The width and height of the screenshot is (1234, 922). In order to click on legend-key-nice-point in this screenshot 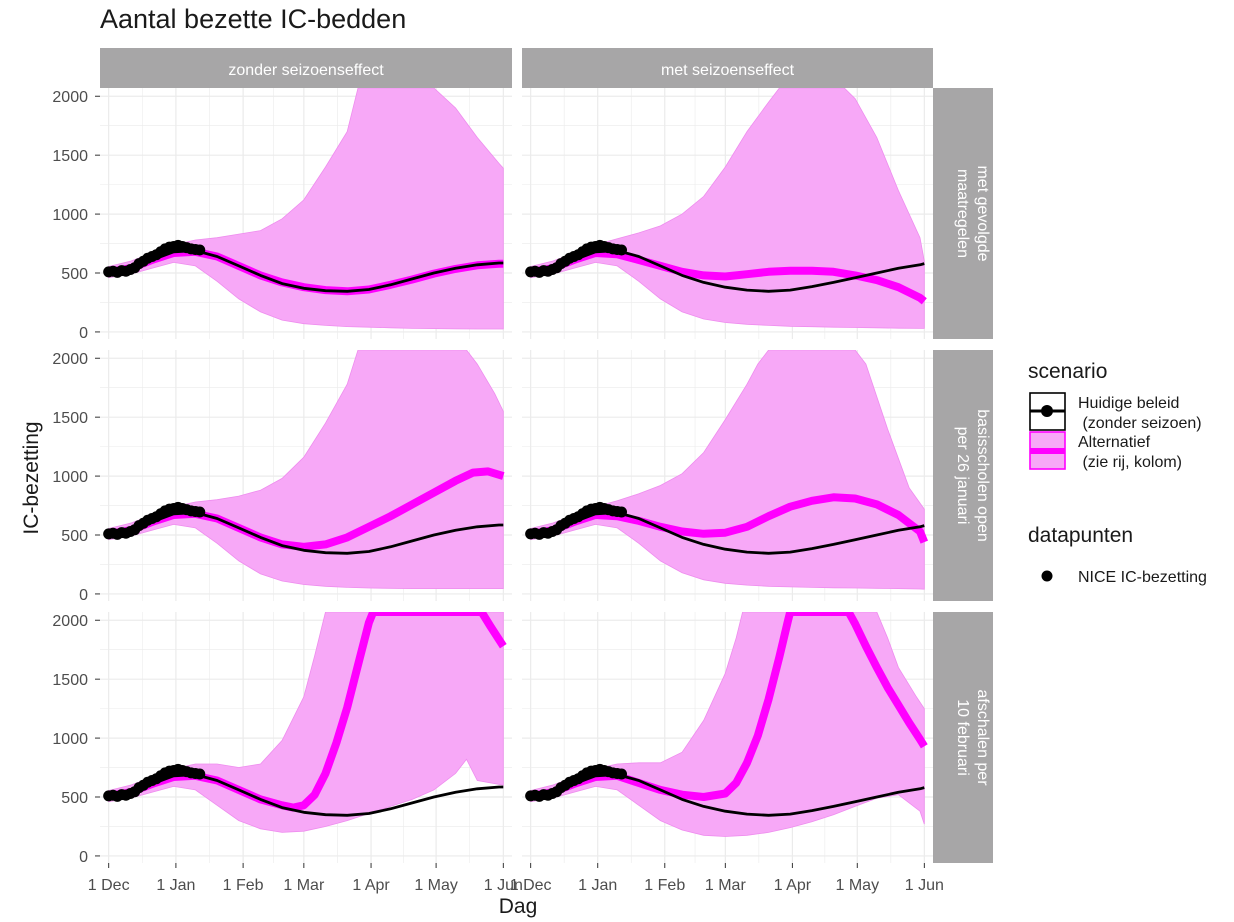, I will do `click(1047, 576)`.